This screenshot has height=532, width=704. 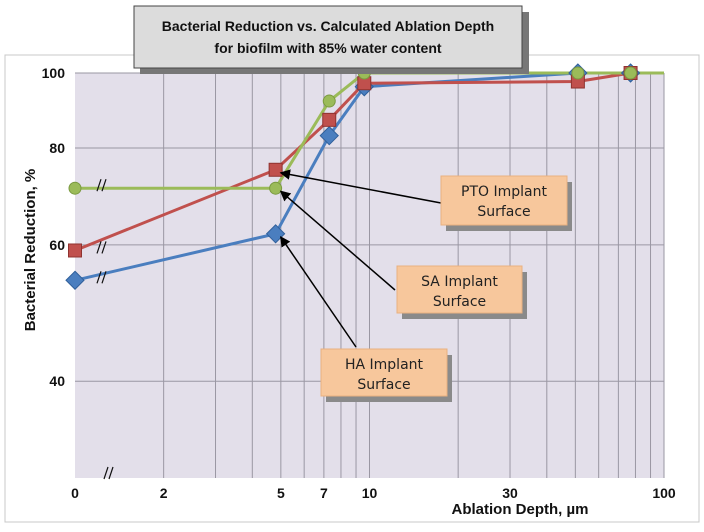 I want to click on chart-title-line2: for biofilm with 85% water content, so click(x=327, y=48).